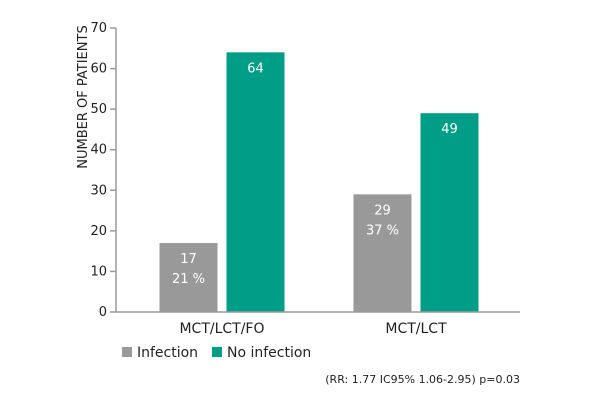  What do you see at coordinates (449, 129) in the screenshot?
I see `bar-data-label: 49` at bounding box center [449, 129].